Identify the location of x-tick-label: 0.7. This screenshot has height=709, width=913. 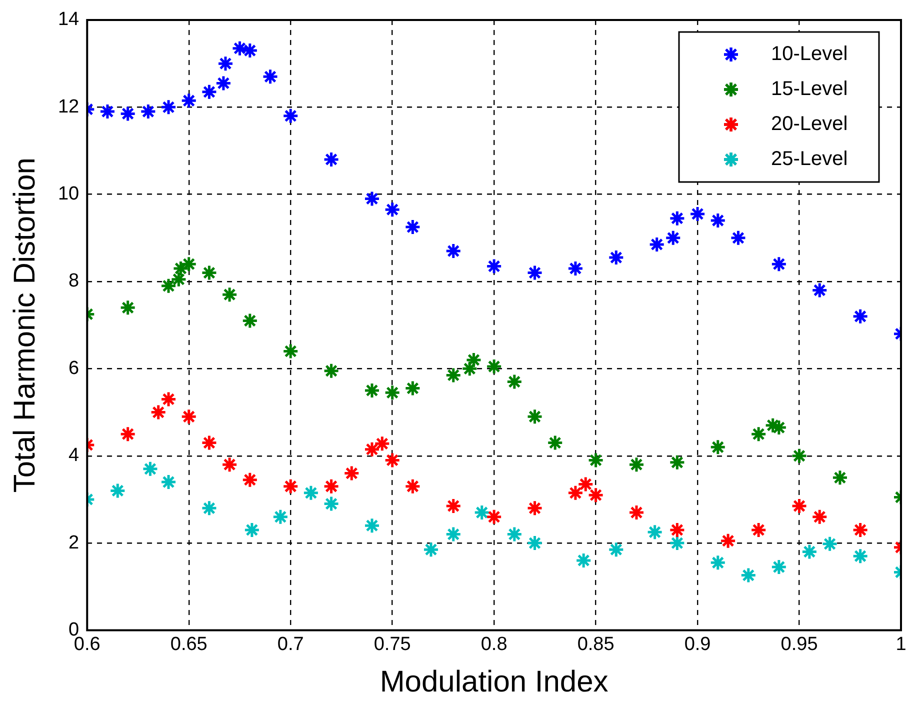
(290, 644).